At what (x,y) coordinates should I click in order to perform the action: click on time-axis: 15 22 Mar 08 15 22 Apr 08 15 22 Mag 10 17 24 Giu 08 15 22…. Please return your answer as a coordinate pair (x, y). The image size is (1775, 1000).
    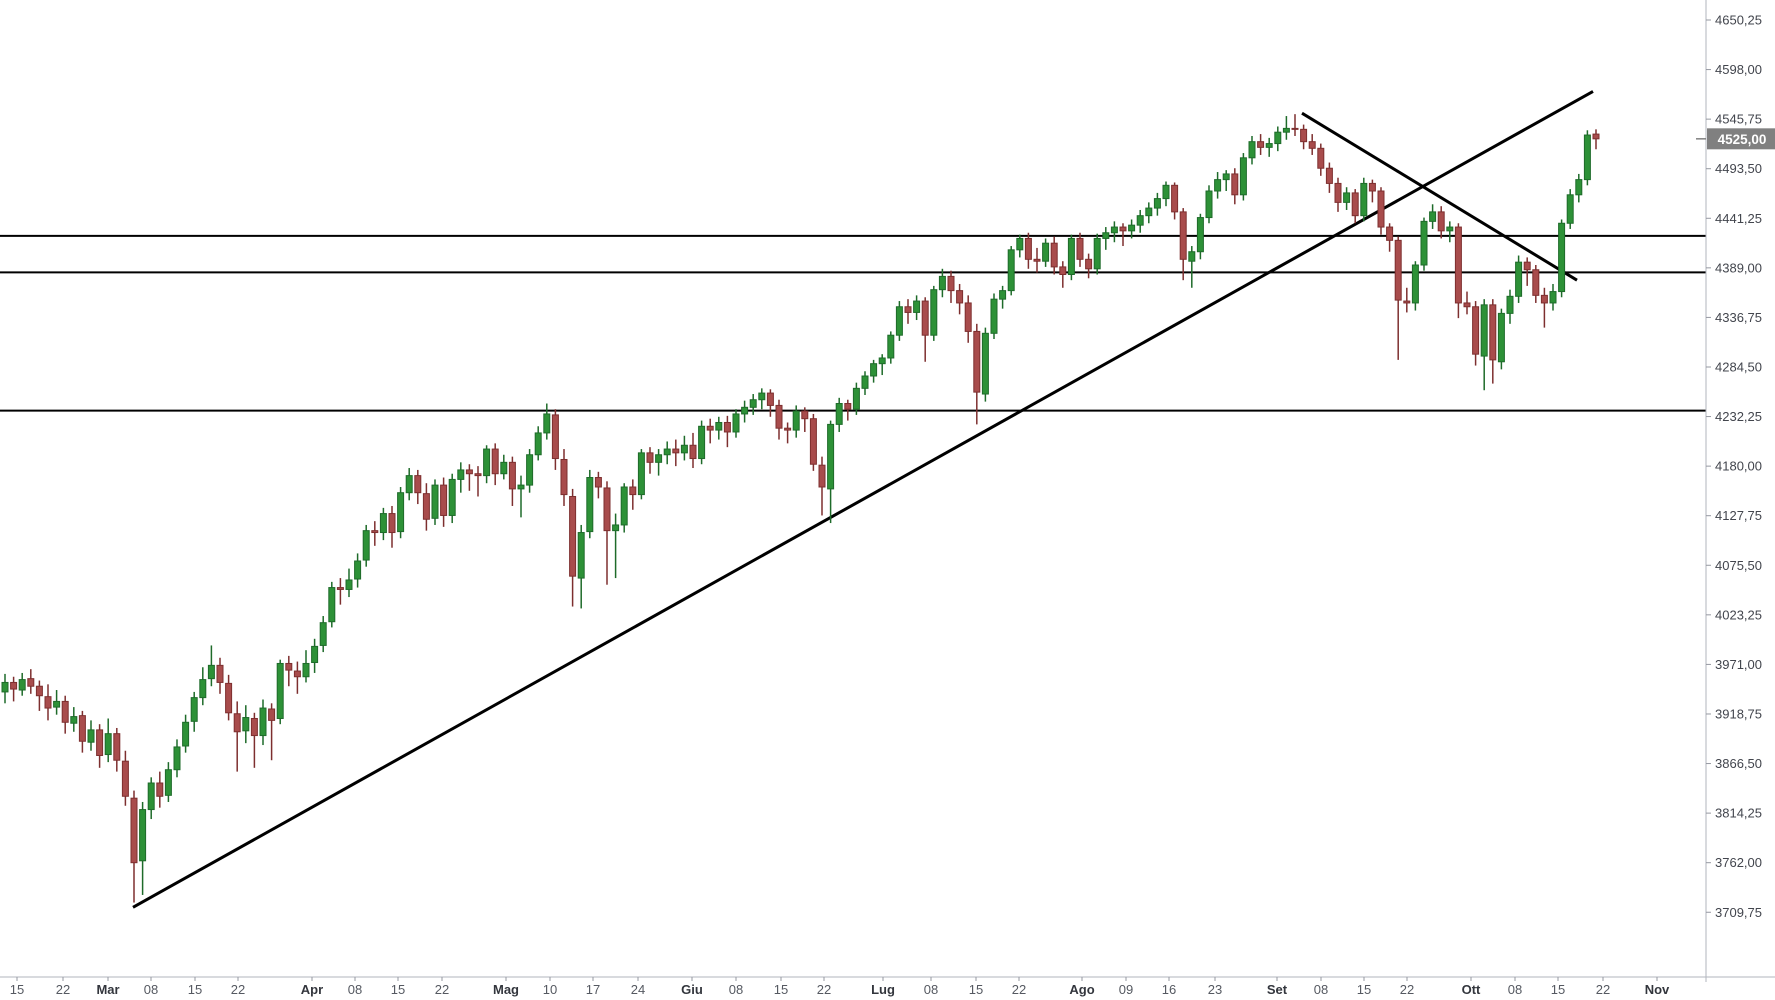
    Looking at the image, I should click on (887, 986).